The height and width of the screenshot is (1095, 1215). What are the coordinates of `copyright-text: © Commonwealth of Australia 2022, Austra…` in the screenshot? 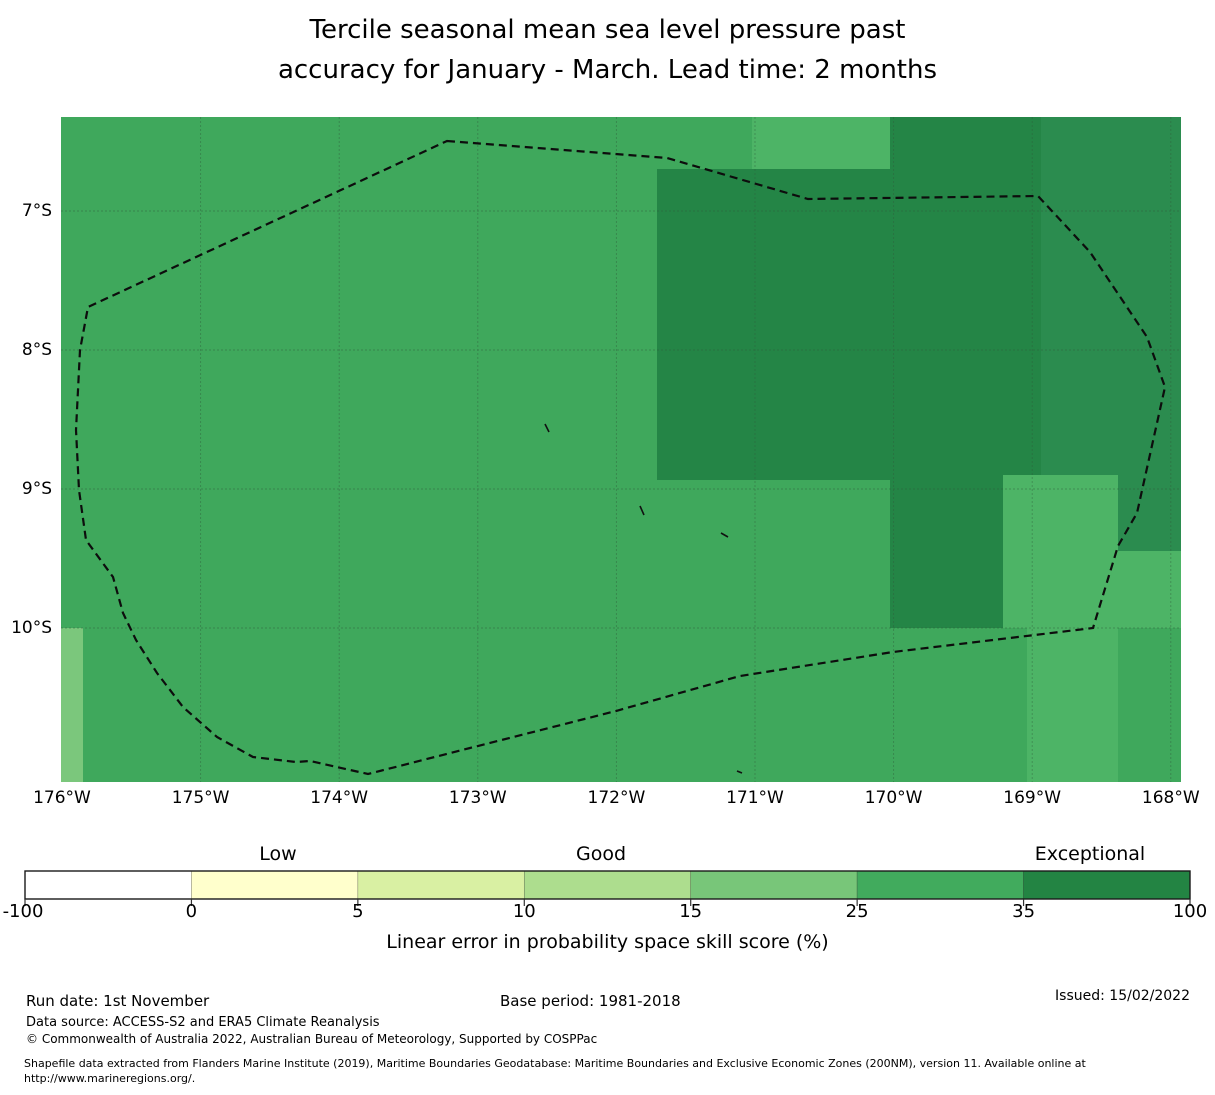 It's located at (312, 1039).